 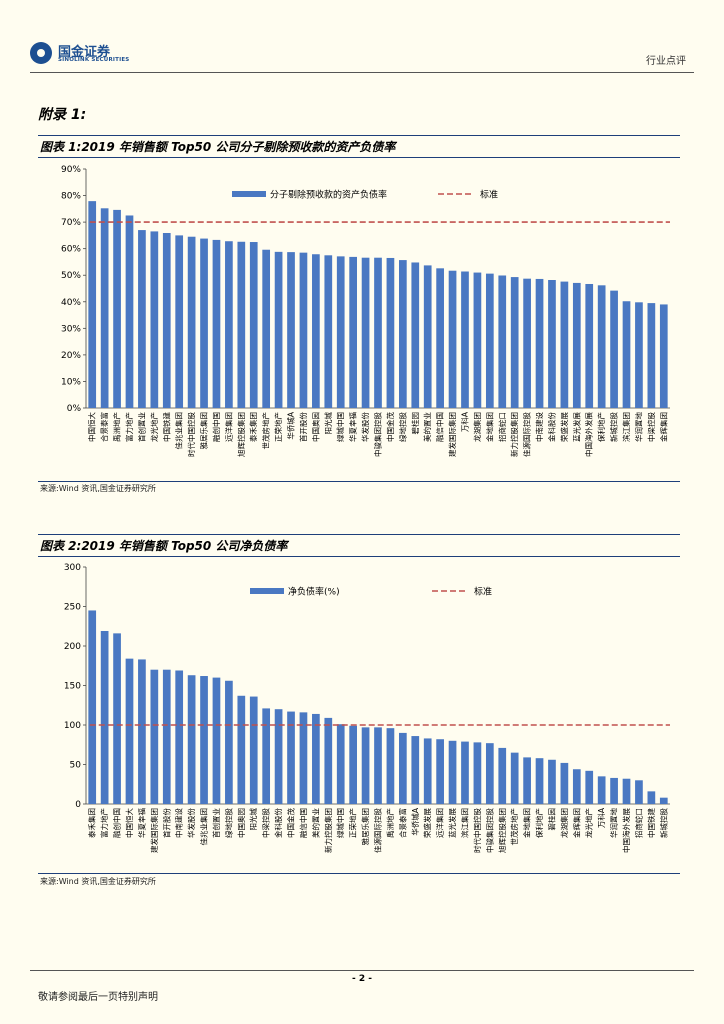 What do you see at coordinates (365, 427) in the screenshot?
I see `x-tick-label: 华发股份` at bounding box center [365, 427].